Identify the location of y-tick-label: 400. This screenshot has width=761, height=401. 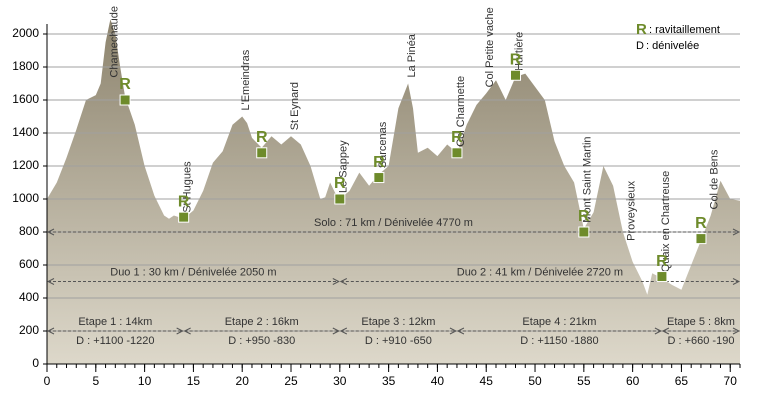
(29, 297).